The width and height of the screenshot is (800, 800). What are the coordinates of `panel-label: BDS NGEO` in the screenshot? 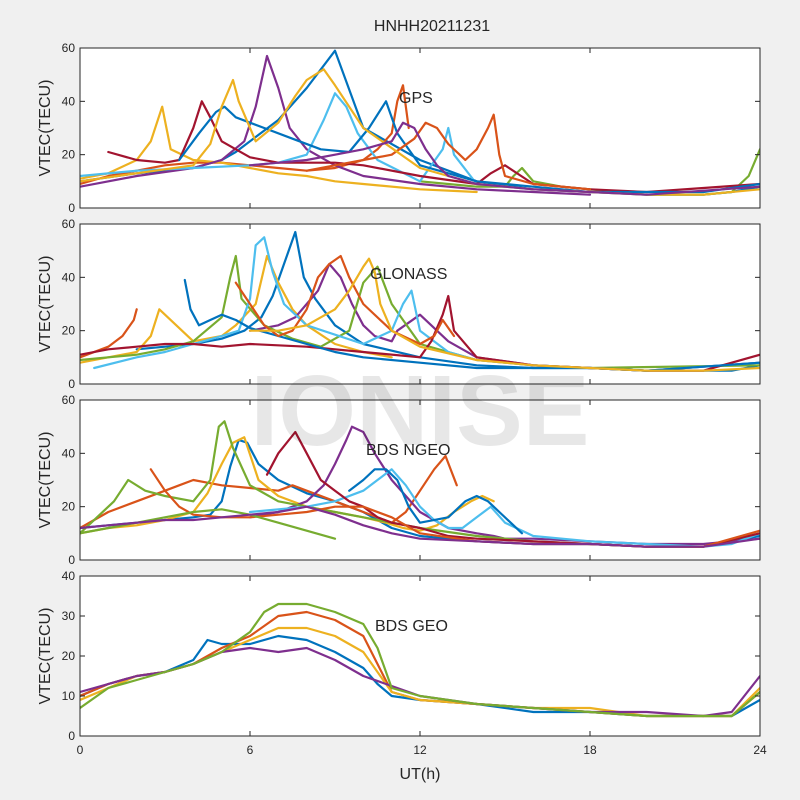 It's located at (408, 450).